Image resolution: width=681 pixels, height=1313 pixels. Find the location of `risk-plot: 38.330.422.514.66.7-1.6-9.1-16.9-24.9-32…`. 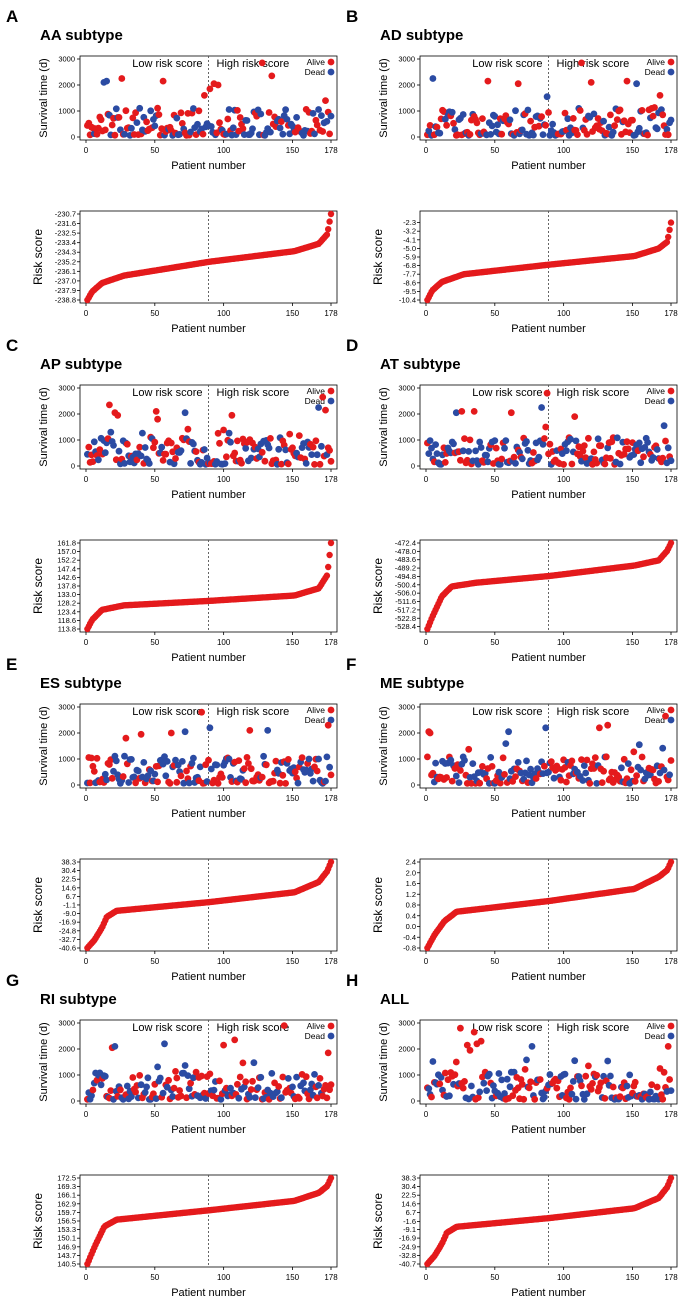

risk-plot: 38.330.422.514.66.7-1.6-9.1-16.9-24.9-32… is located at coordinates (524, 1237).